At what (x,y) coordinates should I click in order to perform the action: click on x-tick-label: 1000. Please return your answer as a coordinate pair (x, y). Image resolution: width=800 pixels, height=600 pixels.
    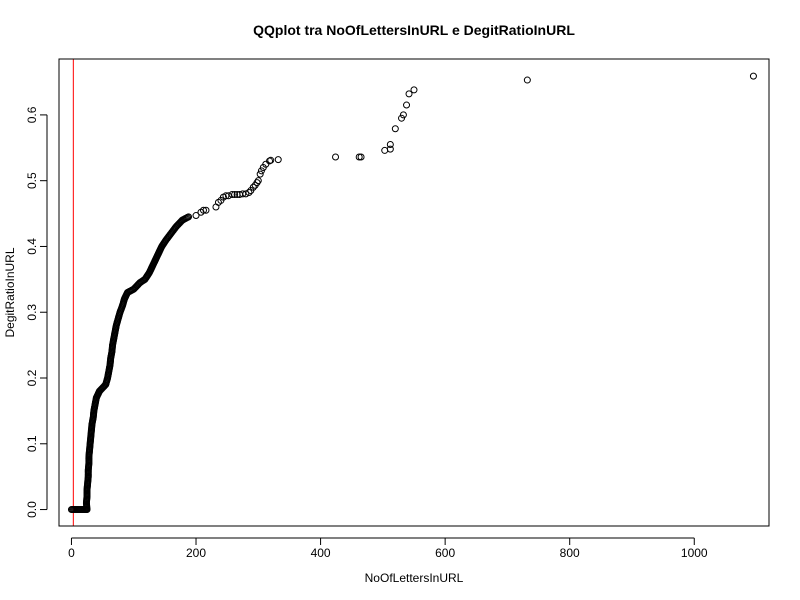
    Looking at the image, I should click on (694, 553).